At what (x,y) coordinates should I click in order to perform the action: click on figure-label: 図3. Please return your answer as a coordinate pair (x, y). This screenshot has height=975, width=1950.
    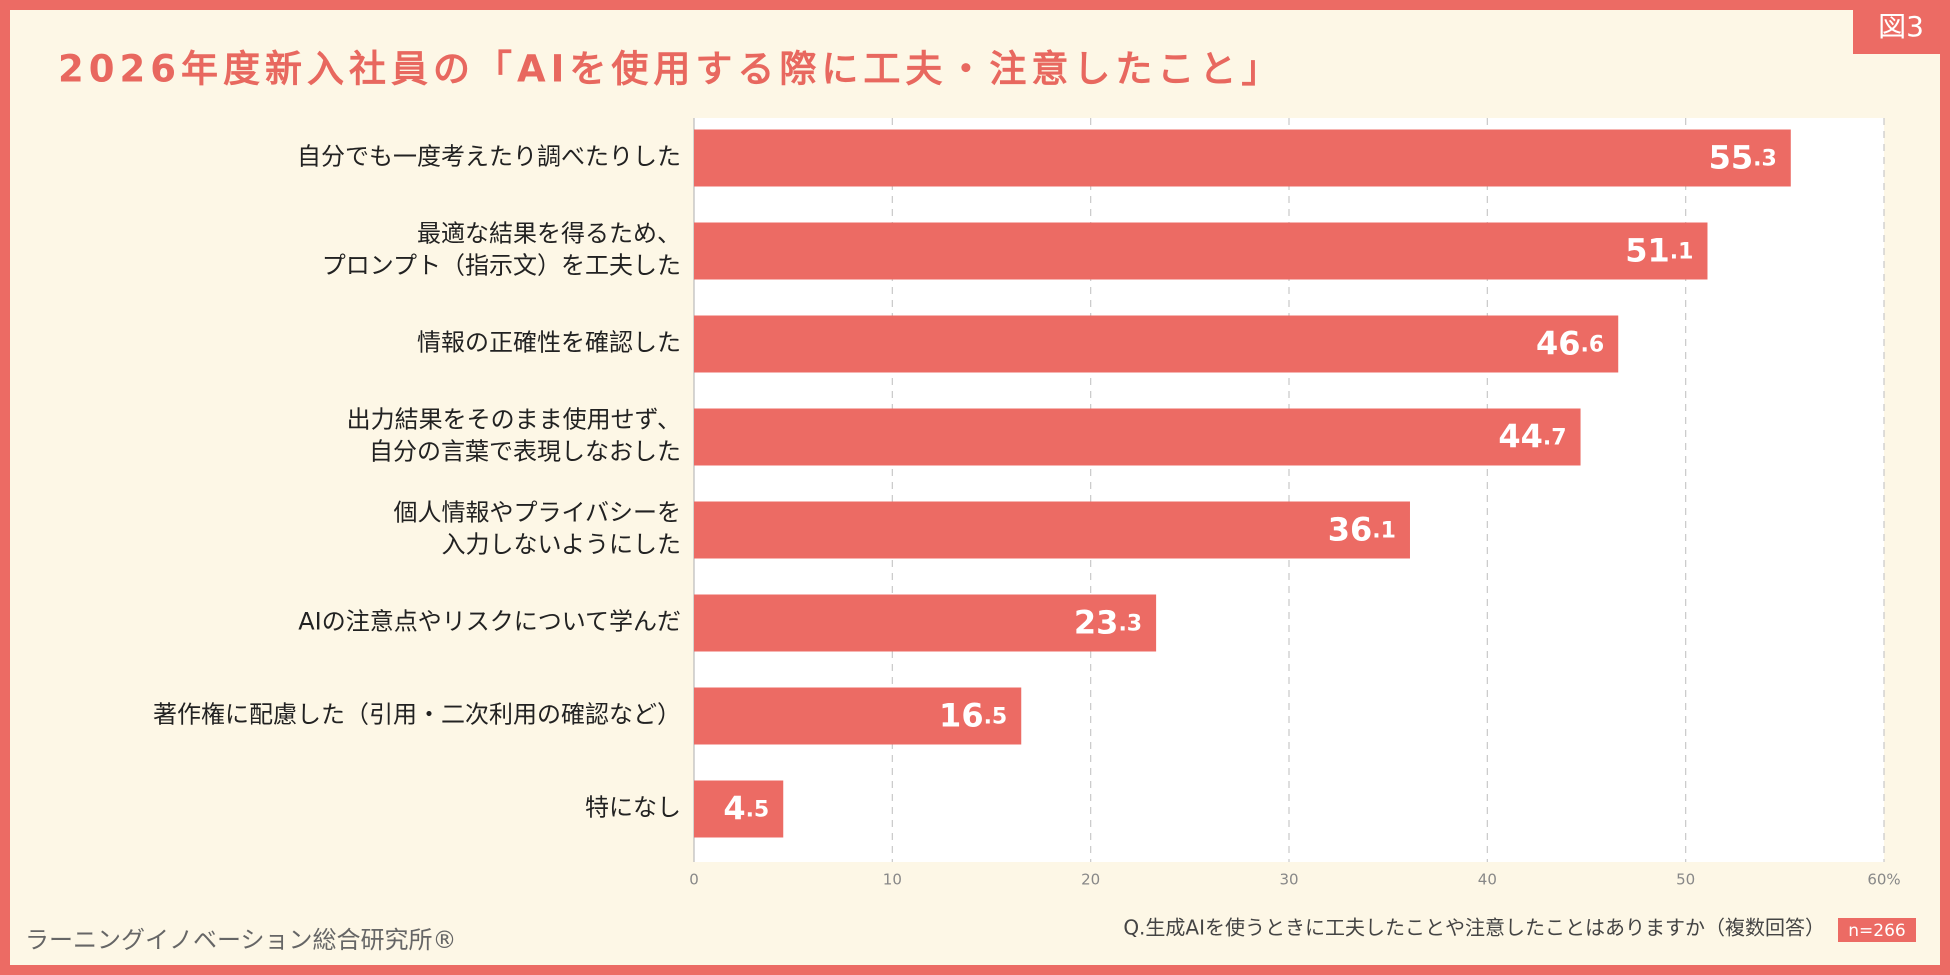
    Looking at the image, I should click on (1901, 26).